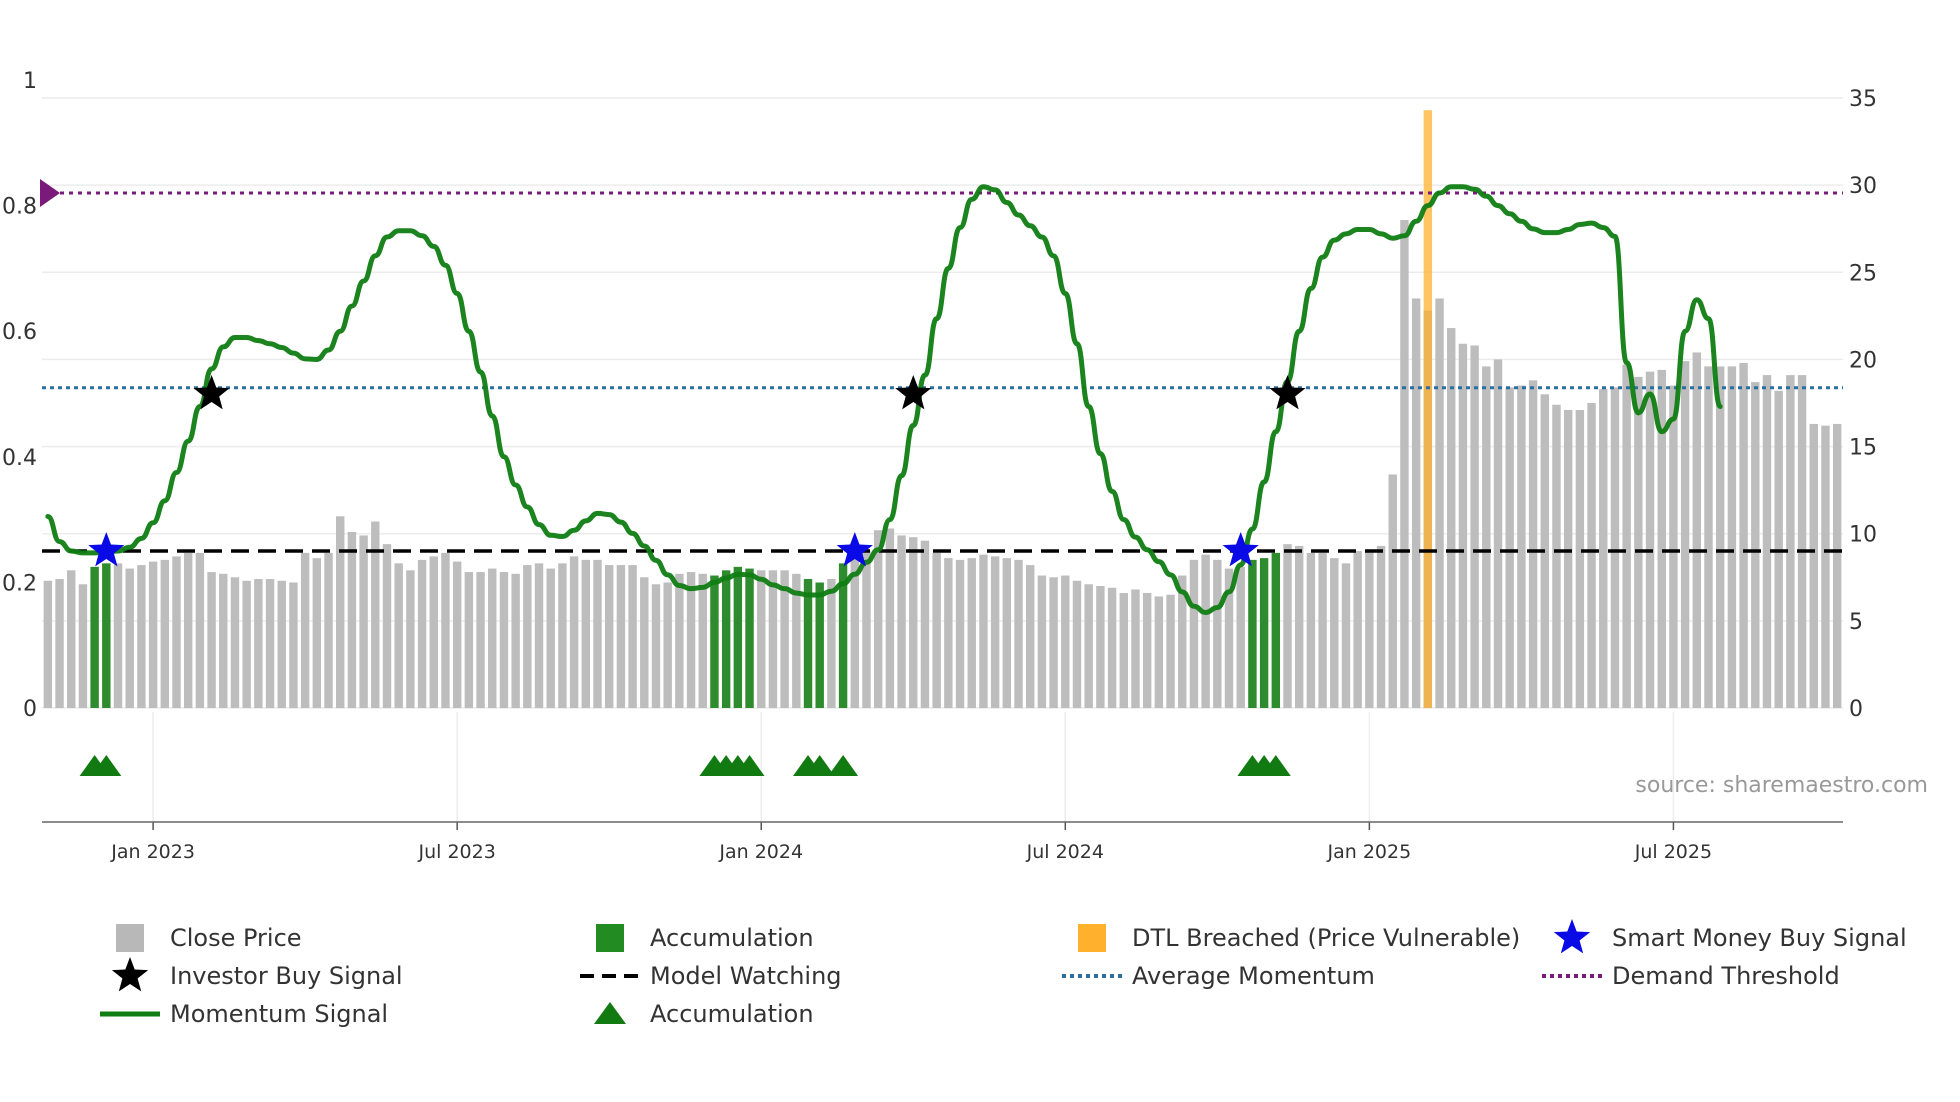 Image resolution: width=1960 pixels, height=1102 pixels. Describe the element at coordinates (1428, 409) in the screenshot. I see `dtl-breached-bar` at that location.